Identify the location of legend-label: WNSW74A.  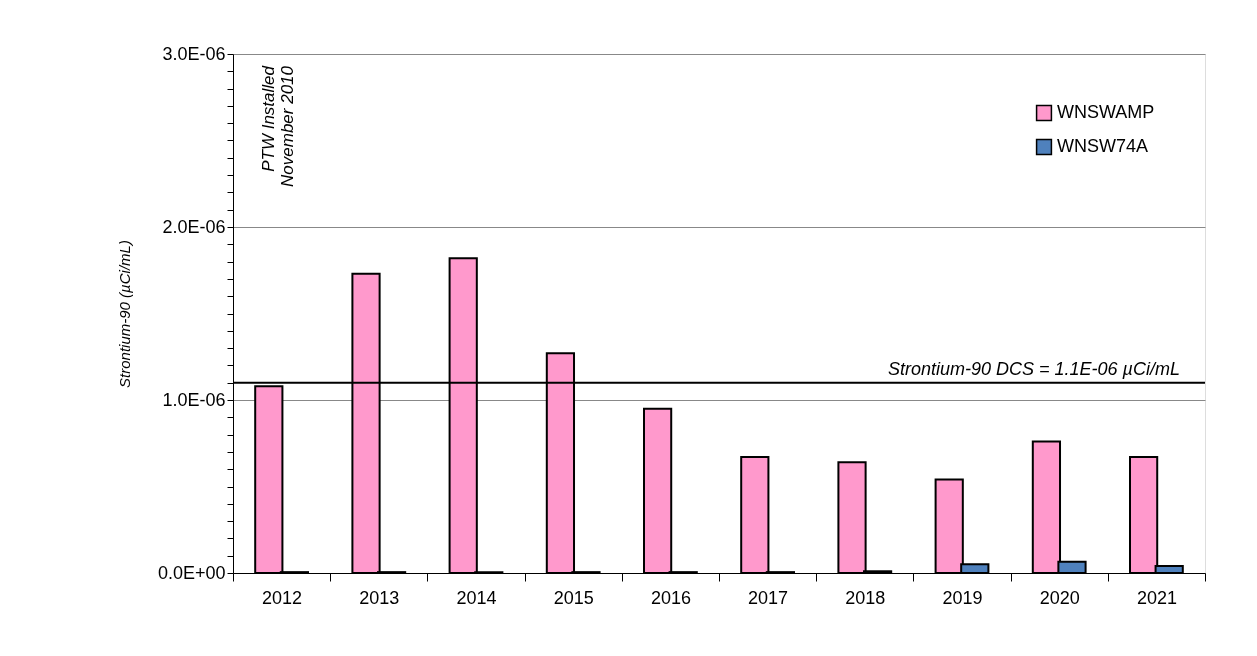
(1103, 146).